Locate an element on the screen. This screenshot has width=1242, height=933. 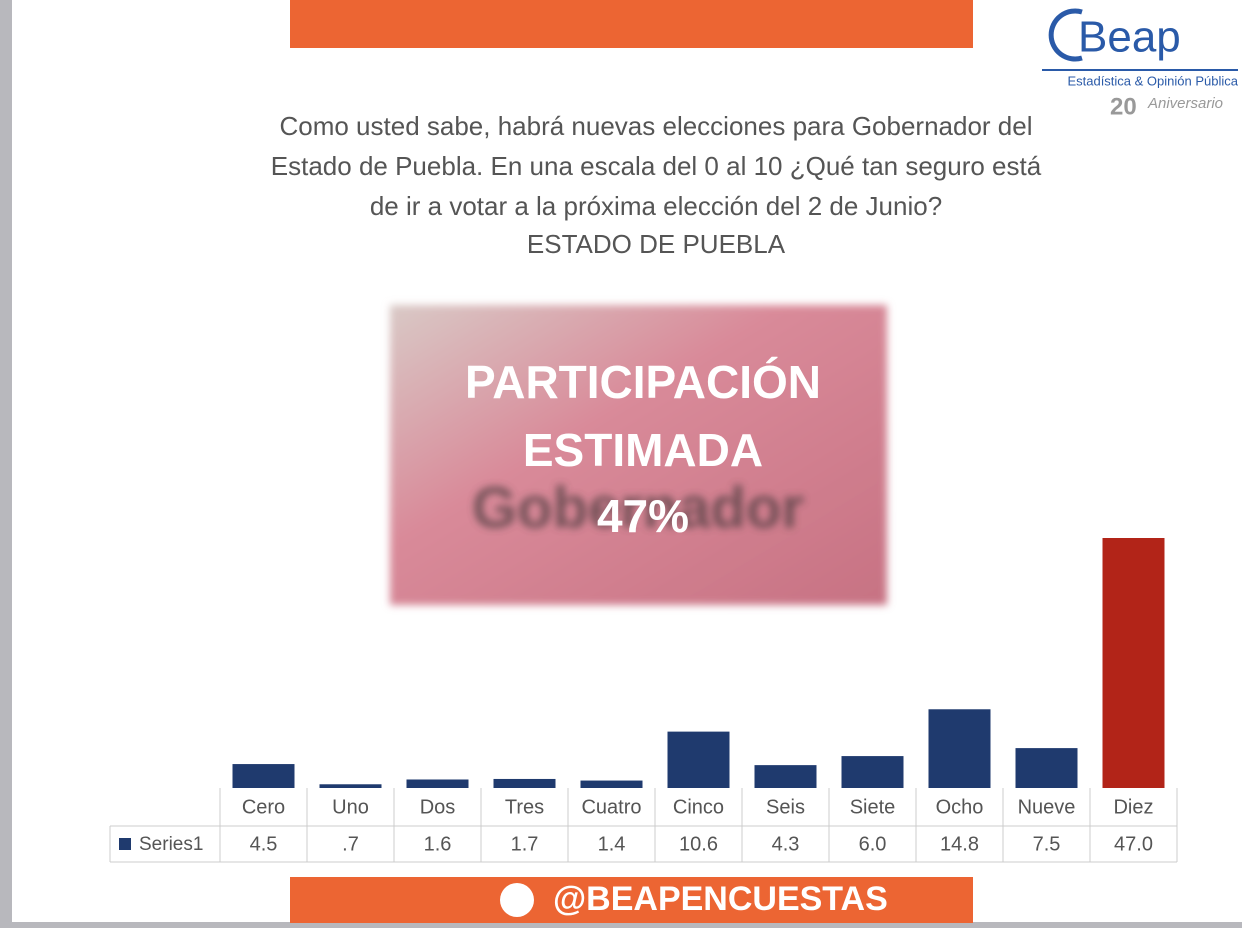
logo-swirl is located at coordinates (1065, 35).